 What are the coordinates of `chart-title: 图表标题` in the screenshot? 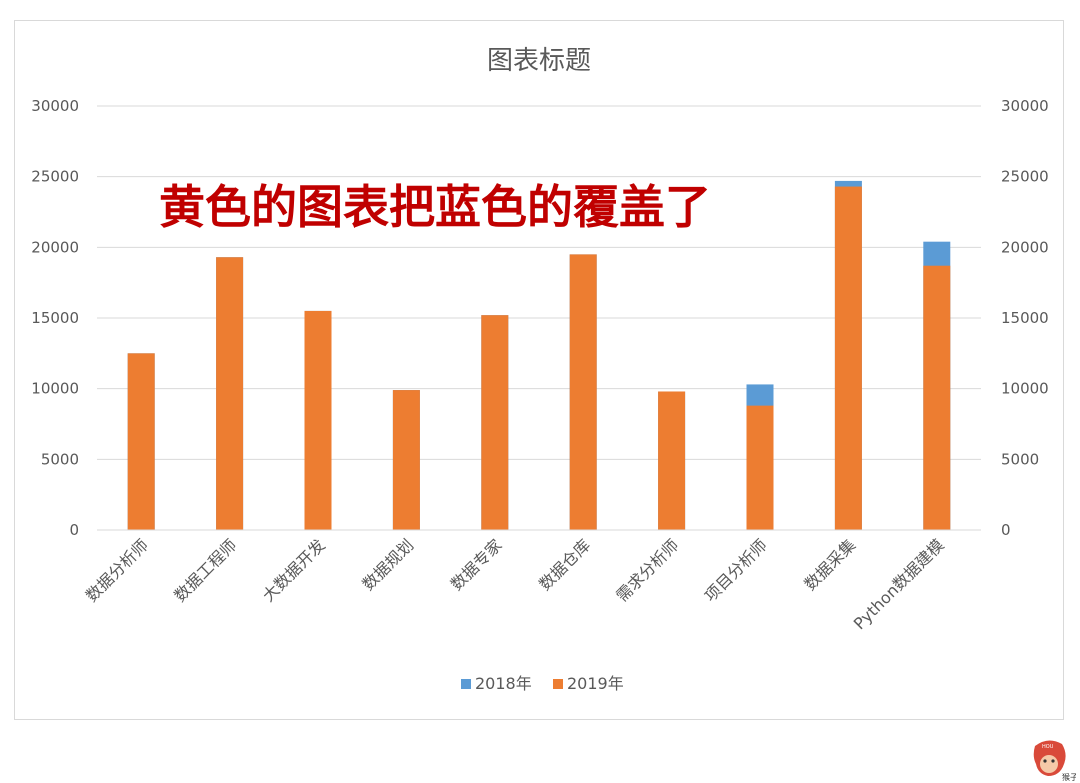 It's located at (539, 61).